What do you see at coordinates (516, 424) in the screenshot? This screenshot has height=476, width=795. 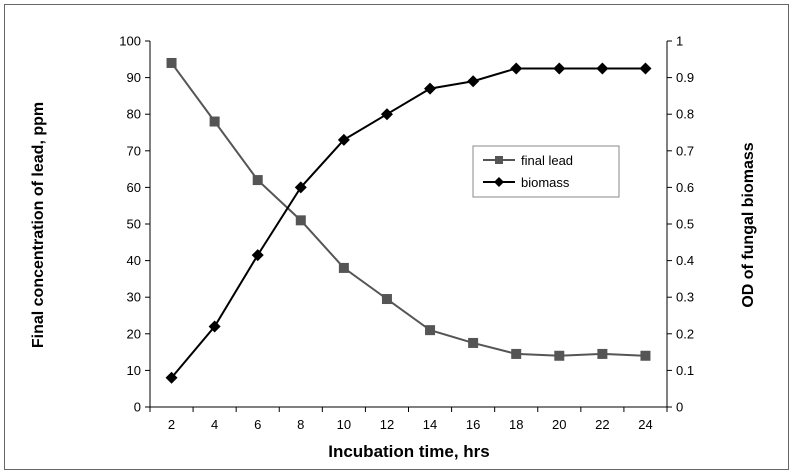 I see `x-tick-label: 18` at bounding box center [516, 424].